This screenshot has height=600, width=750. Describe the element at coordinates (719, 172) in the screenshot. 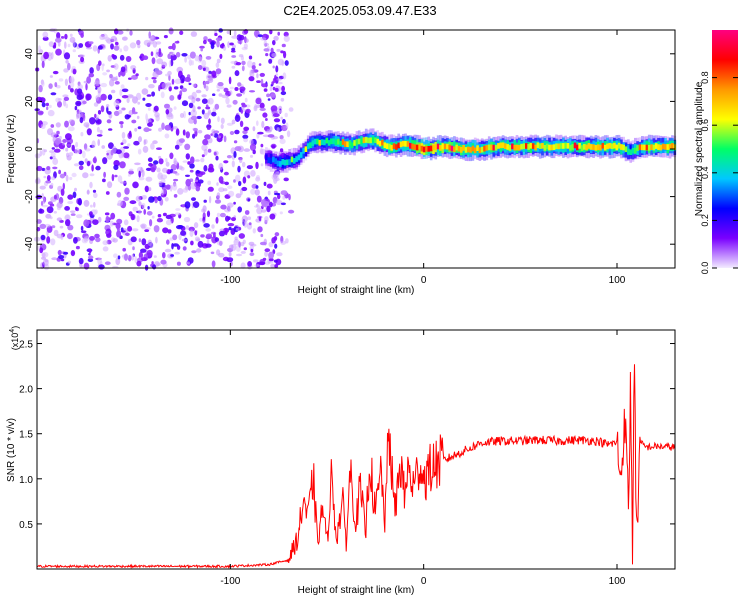

I see `colorbar-ticks: 0.0 0.2 0.4 0.6 0.8` at that location.